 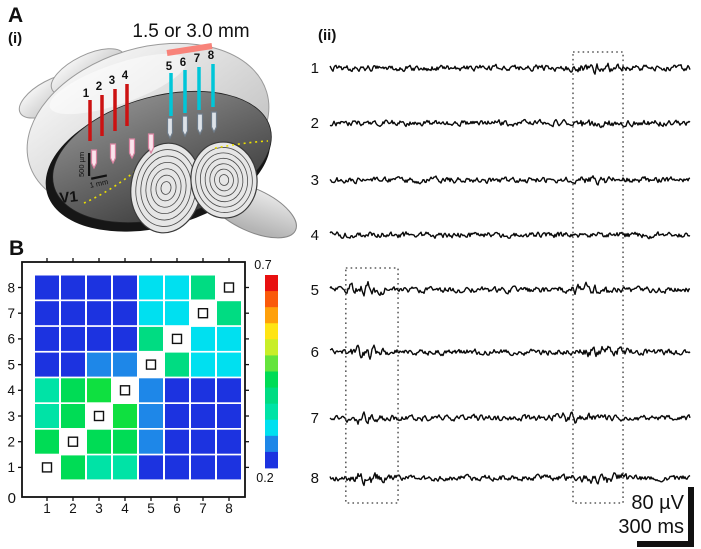 I want to click on cyan-electrode-array: 5 6 7 8, so click(x=190, y=83).